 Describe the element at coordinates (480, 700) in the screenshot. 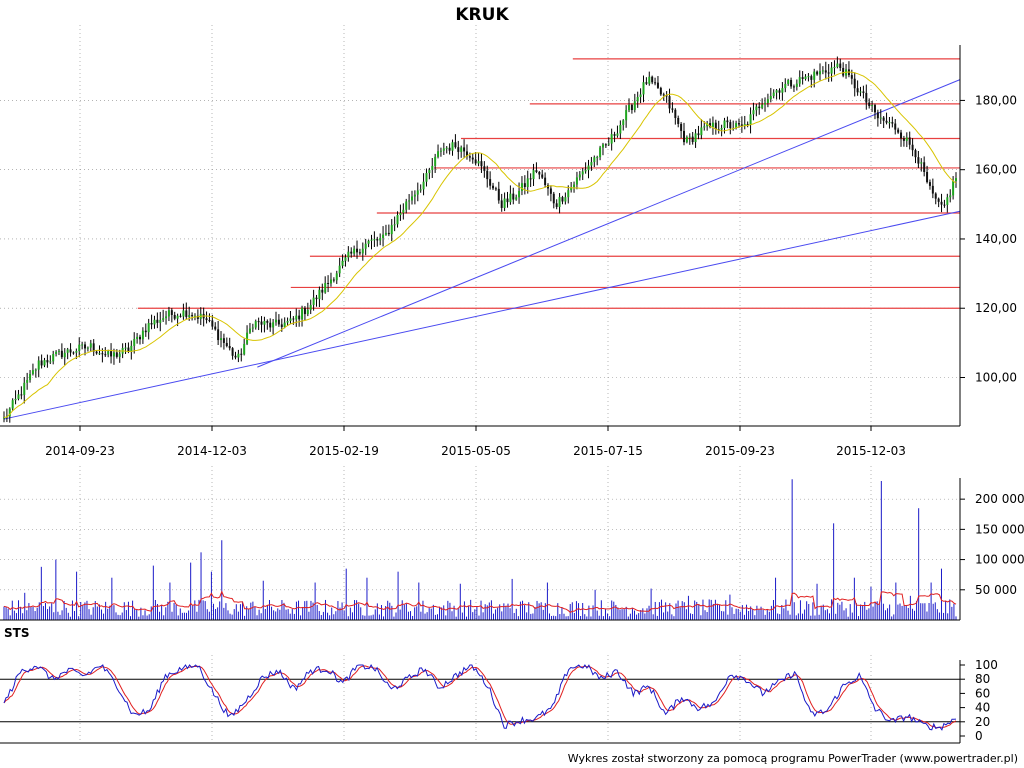

I see `sts-reference-lines` at that location.